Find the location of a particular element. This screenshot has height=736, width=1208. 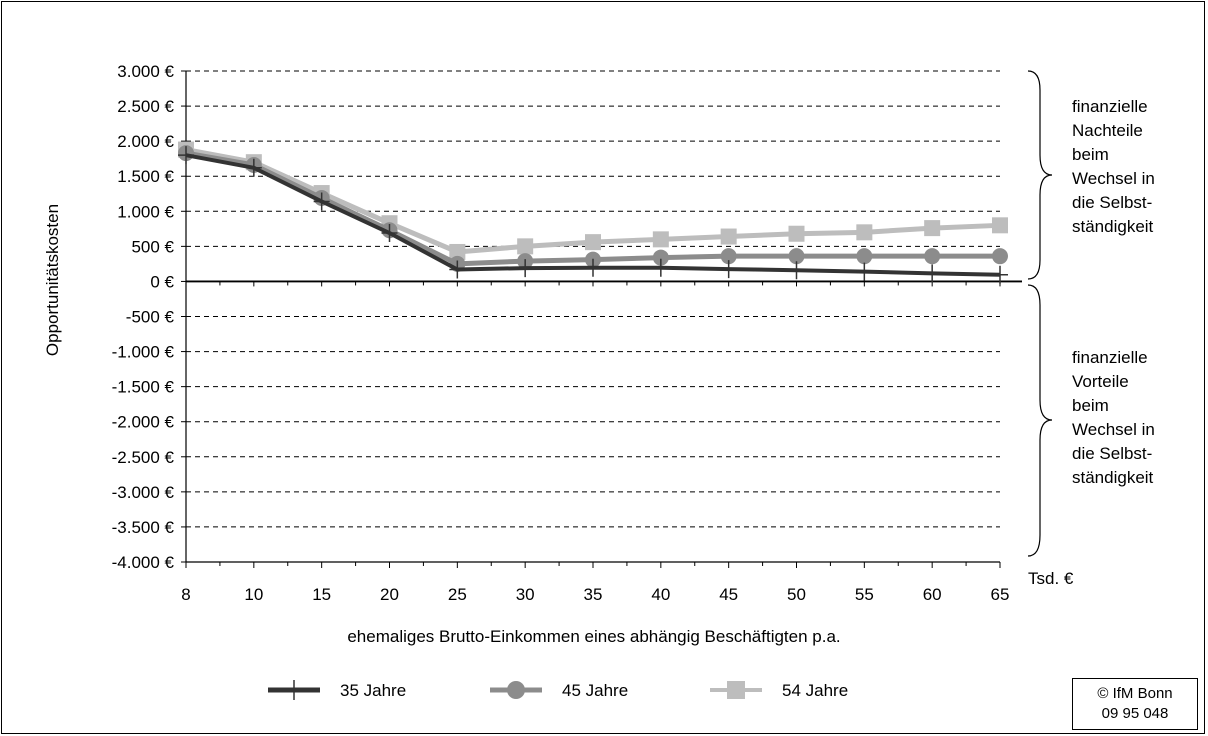

x-tick-label: 50 is located at coordinates (796, 594).